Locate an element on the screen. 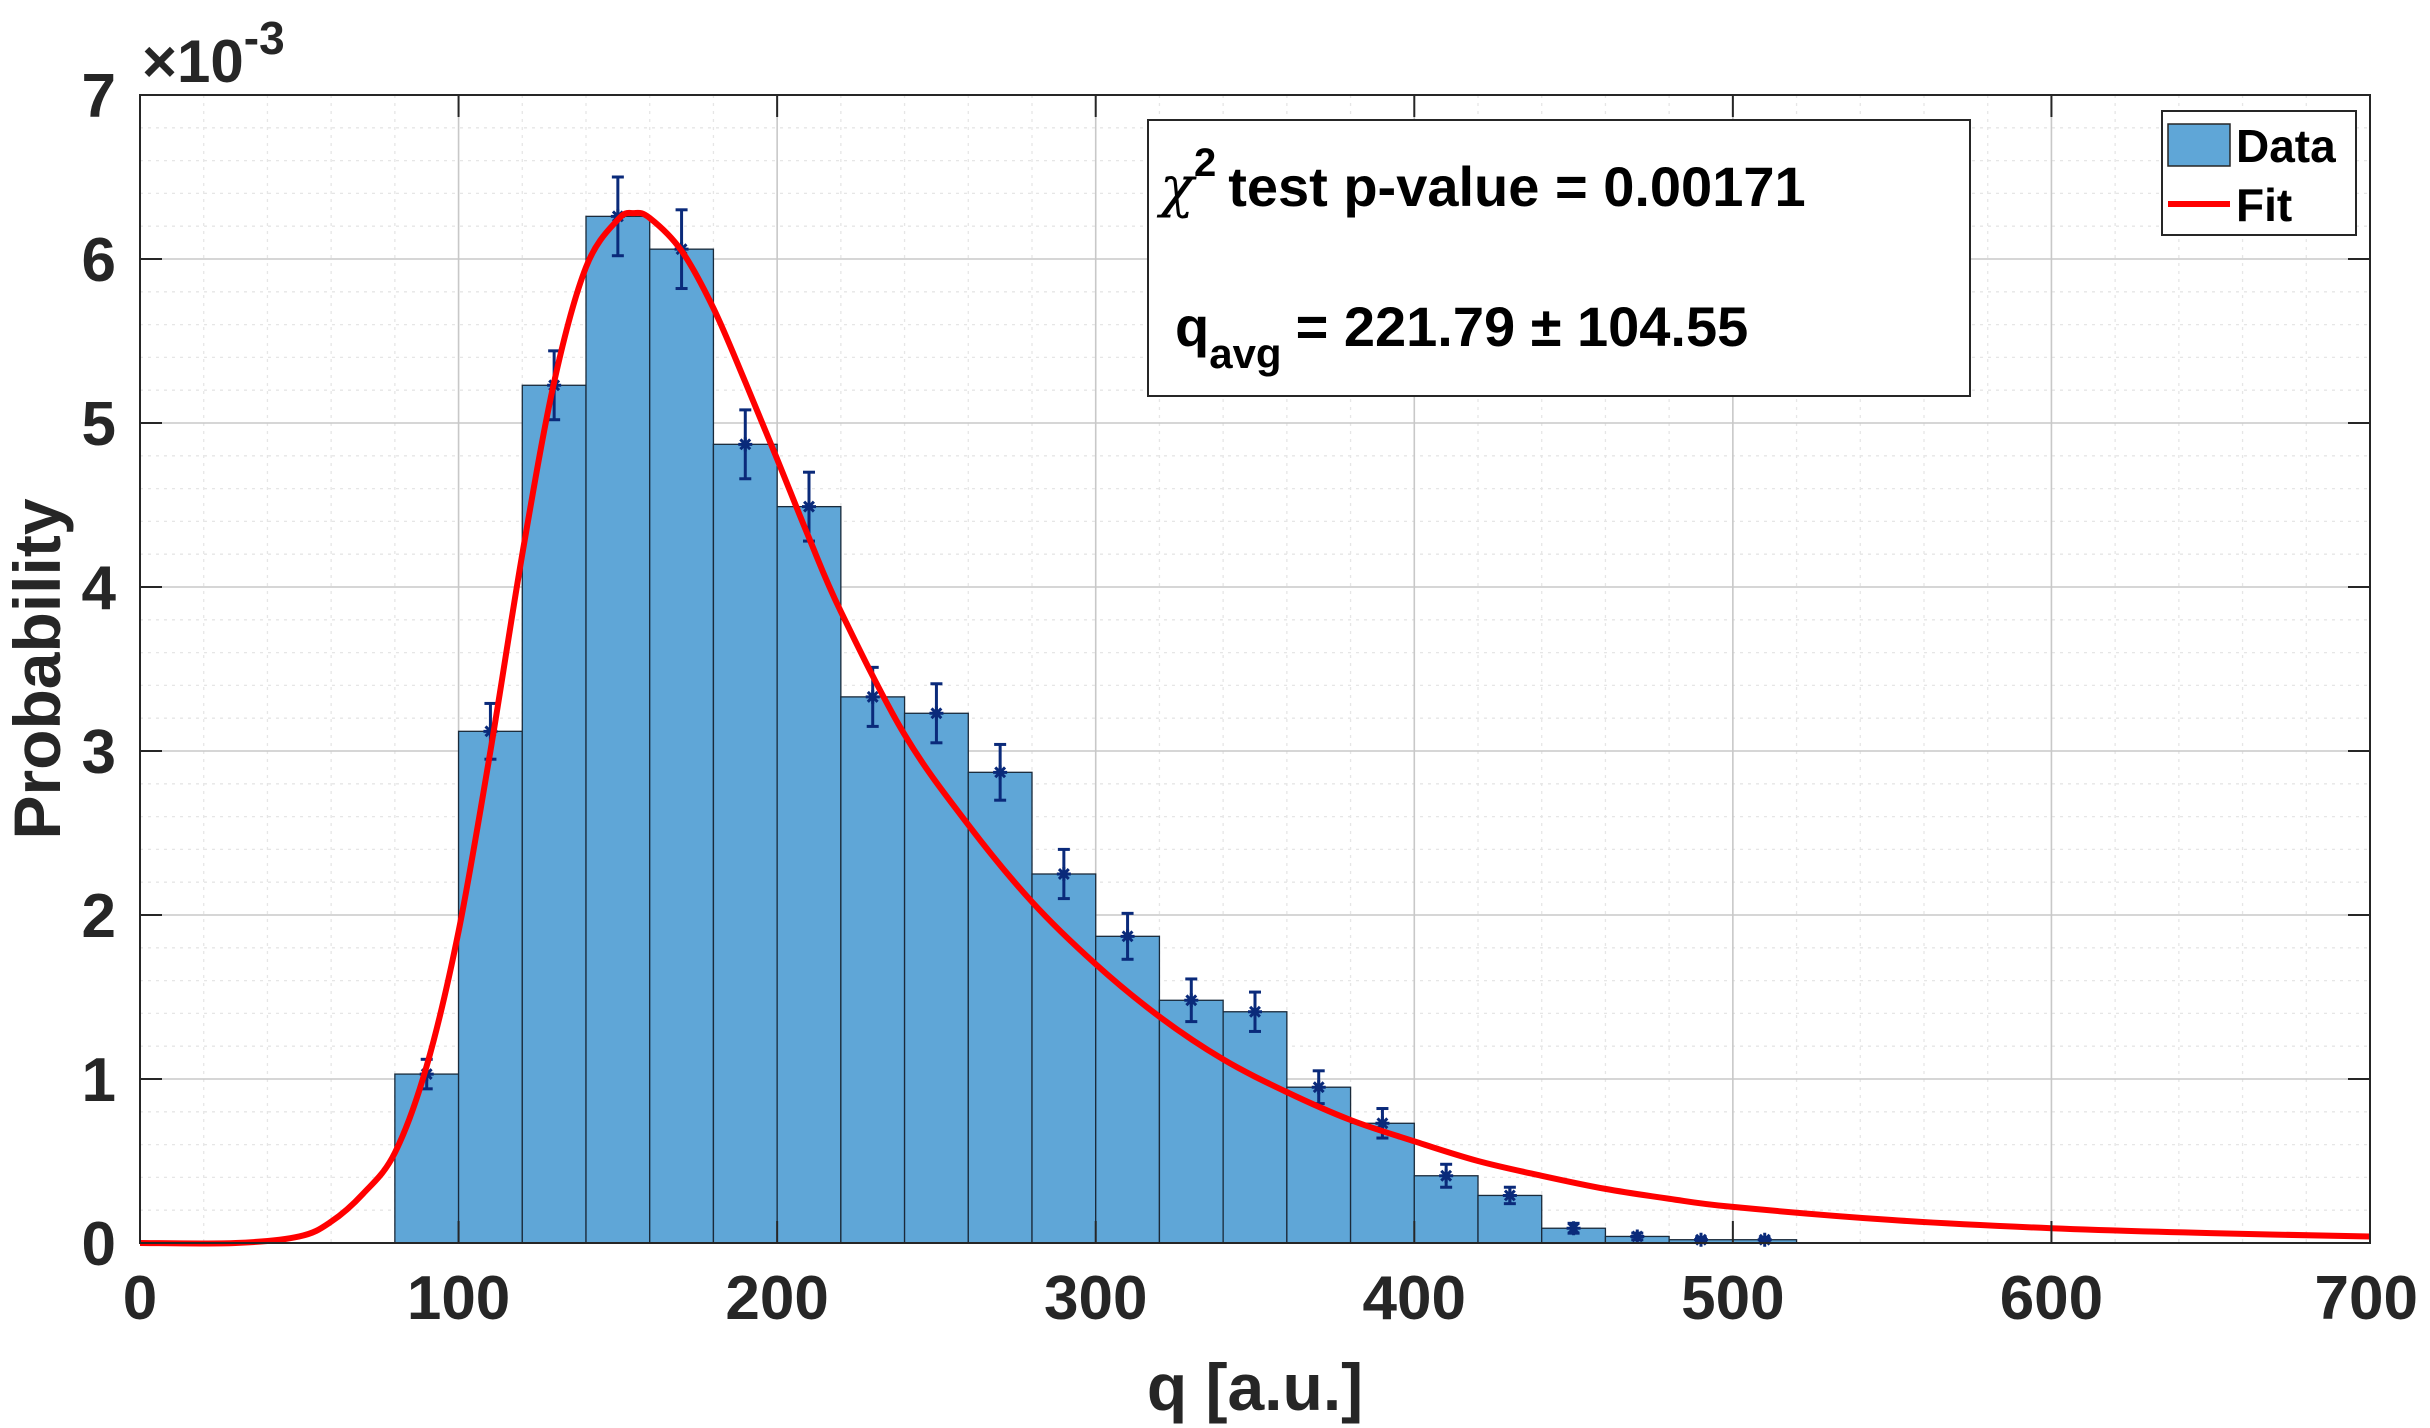  y-exponent: ×10⁻³ is located at coordinates (213, 53).